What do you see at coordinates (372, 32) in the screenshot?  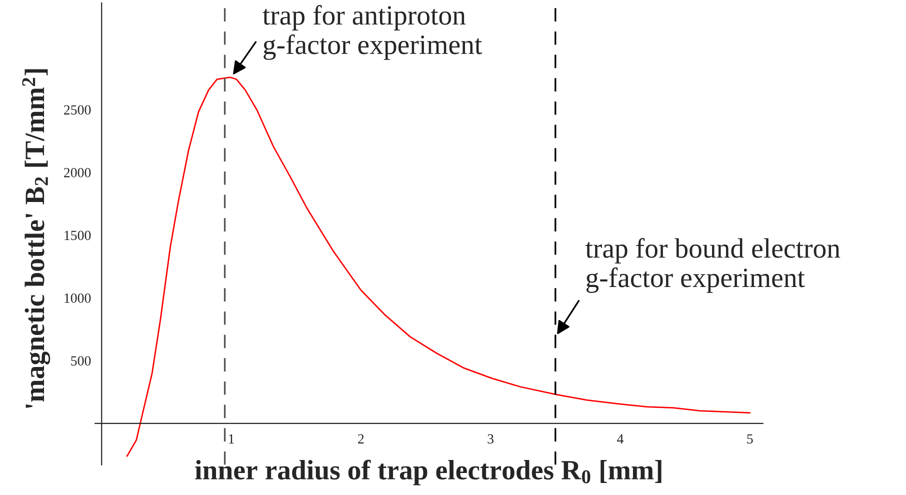 I see `annotation: trap for antiproton g-factor experiment` at bounding box center [372, 32].